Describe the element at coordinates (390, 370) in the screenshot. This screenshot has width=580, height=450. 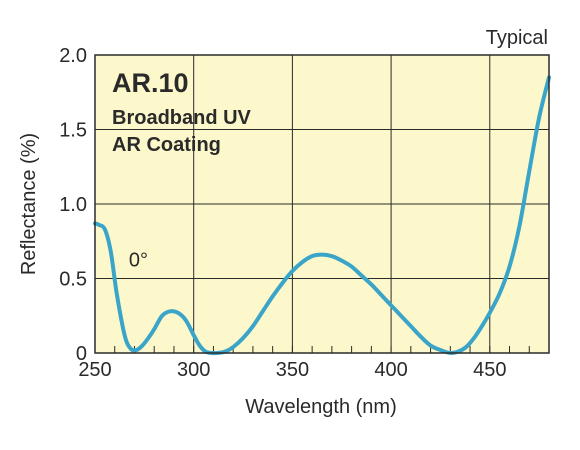
I see `x-tick-label: 400` at that location.